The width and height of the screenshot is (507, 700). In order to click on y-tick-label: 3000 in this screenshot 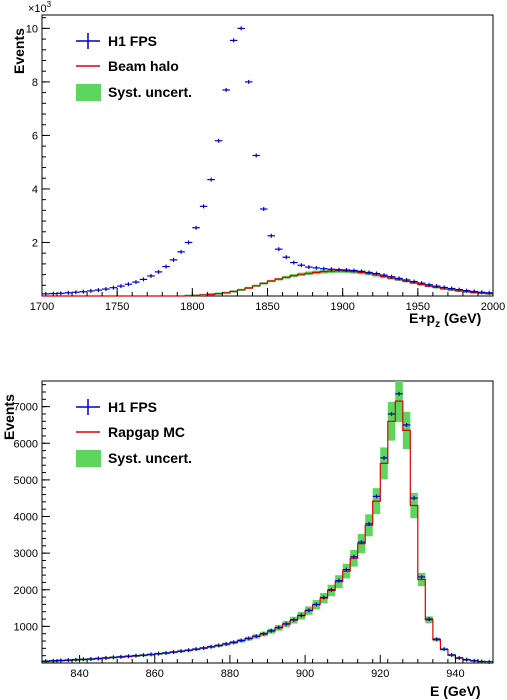, I will do `click(26, 554)`.